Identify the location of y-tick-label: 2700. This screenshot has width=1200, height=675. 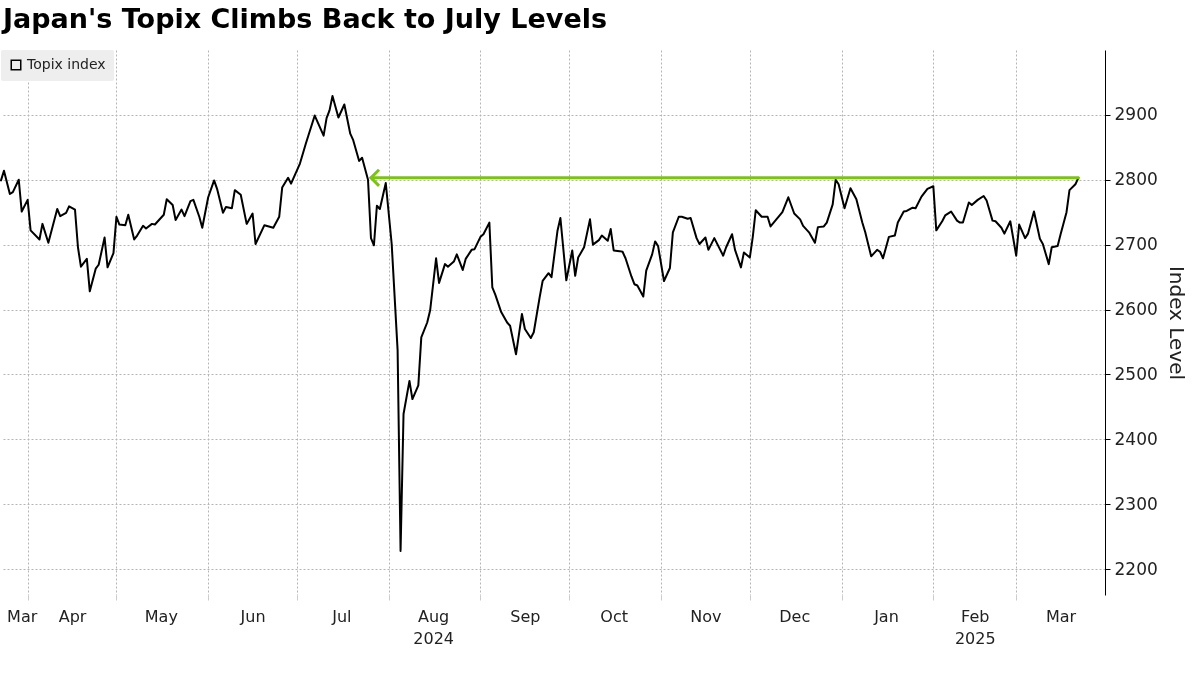
(1136, 244).